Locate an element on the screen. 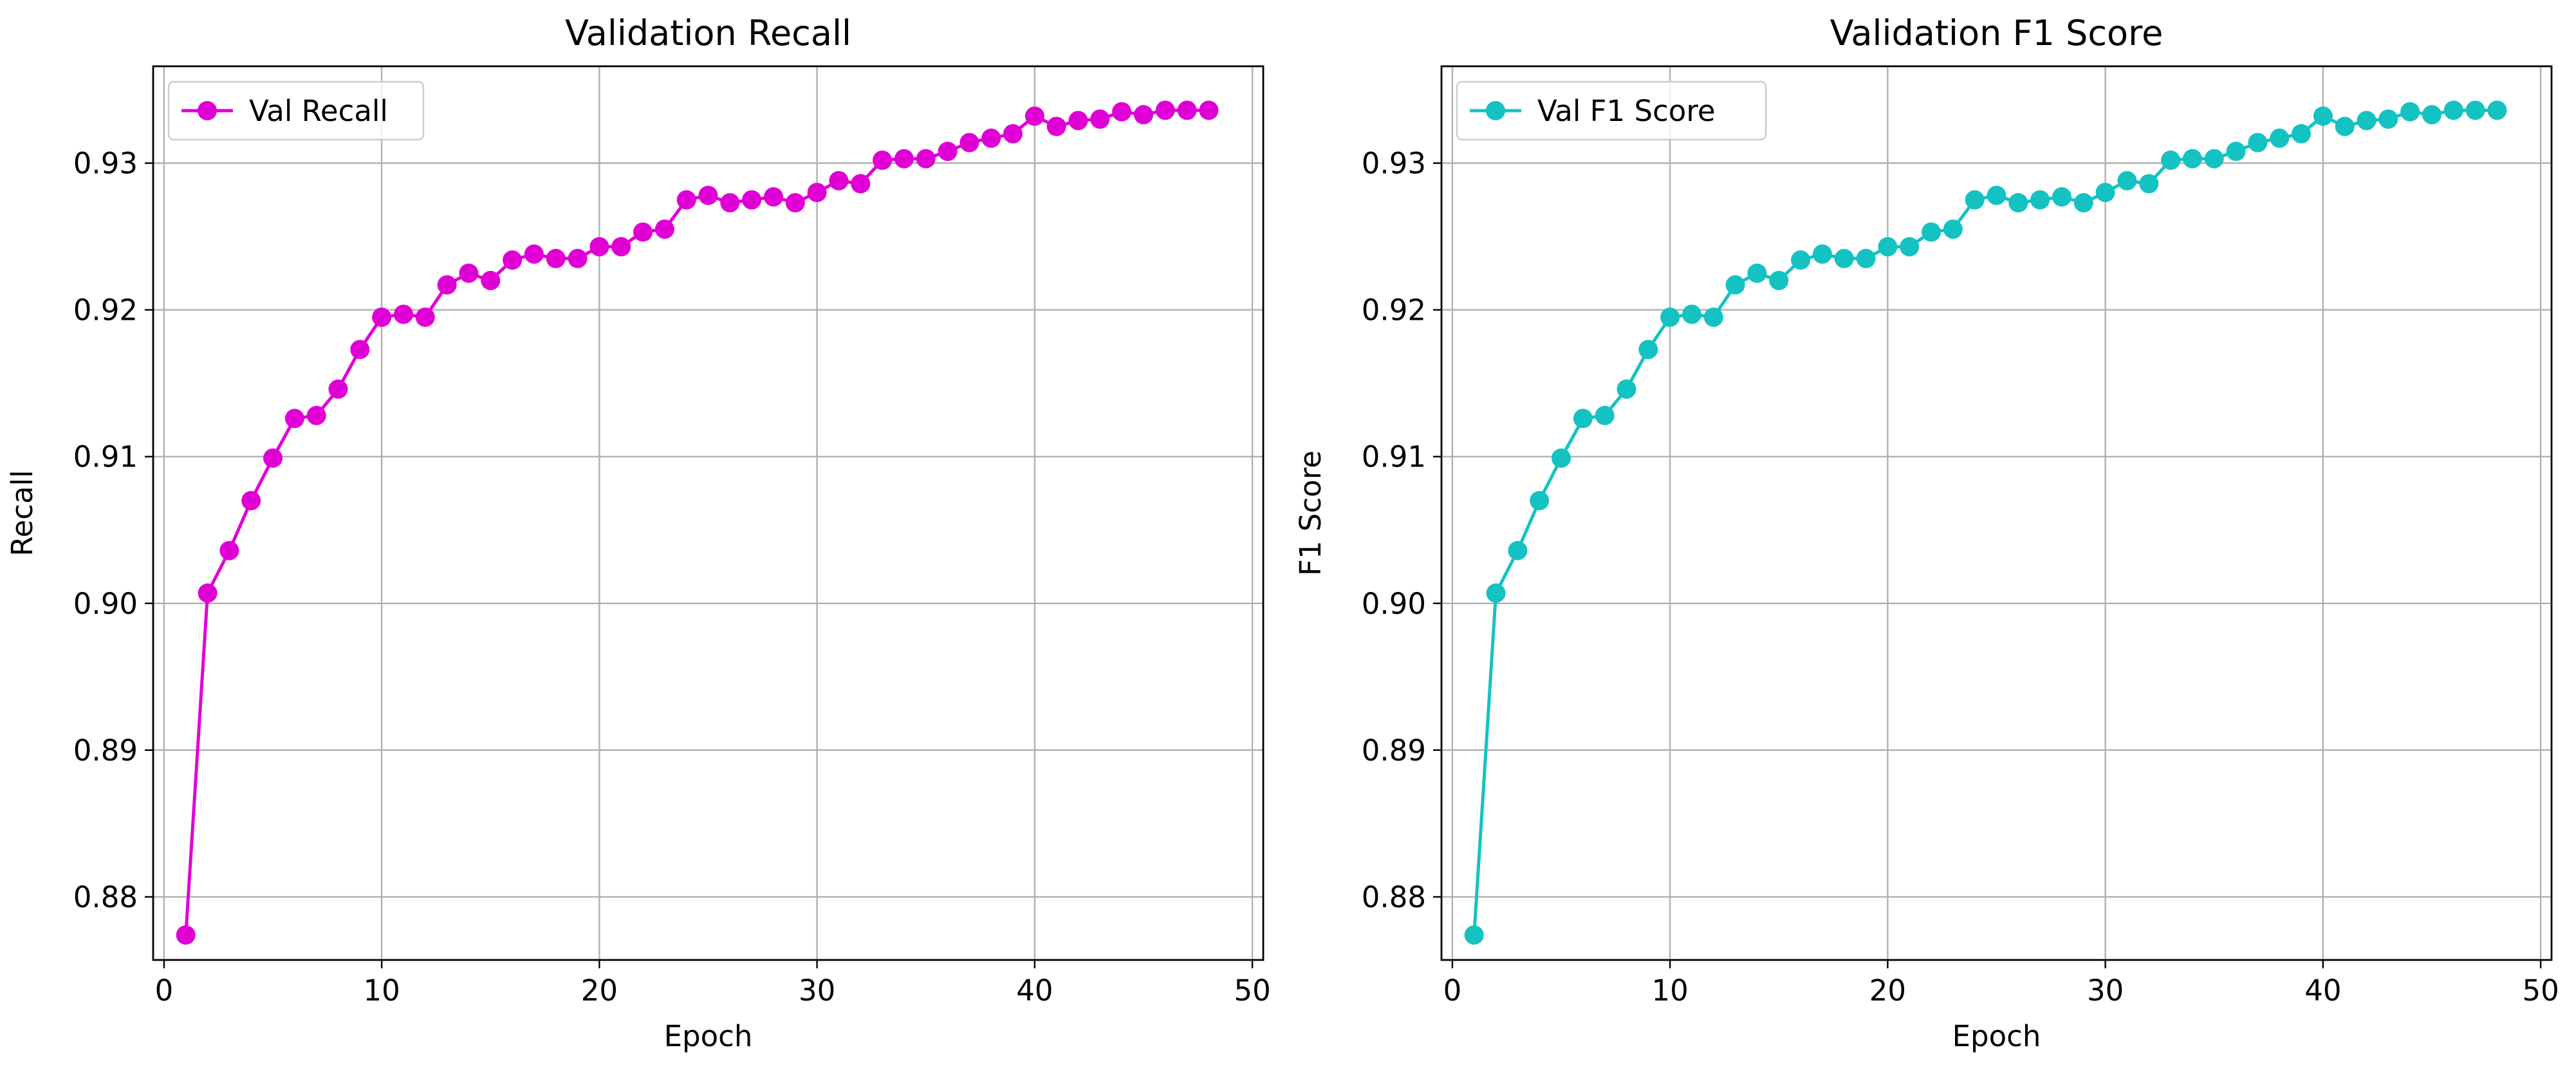  x-tick-label: 0 is located at coordinates (164, 990).